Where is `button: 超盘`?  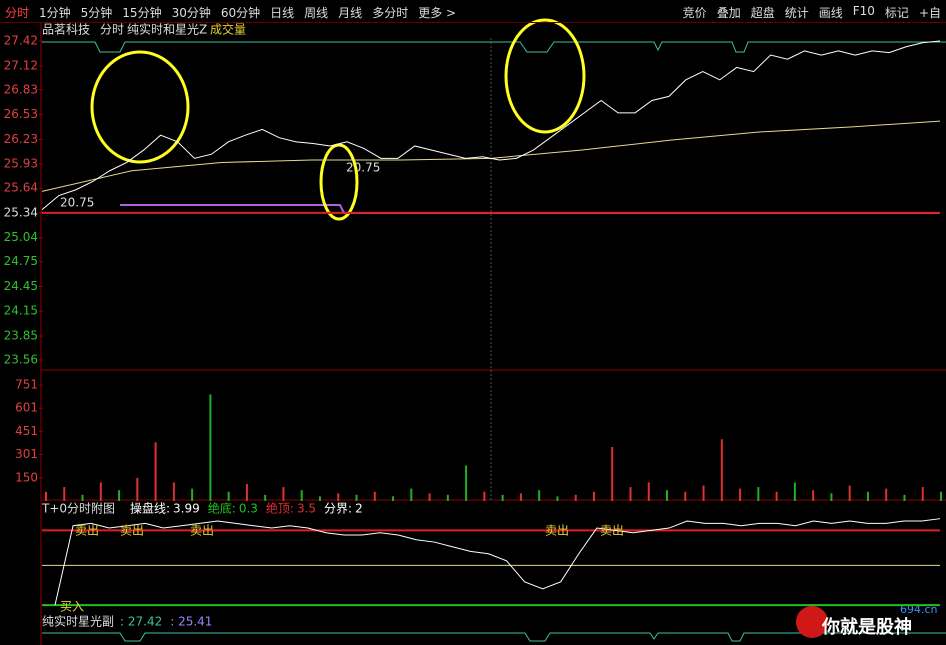
button: 超盘 is located at coordinates (762, 13).